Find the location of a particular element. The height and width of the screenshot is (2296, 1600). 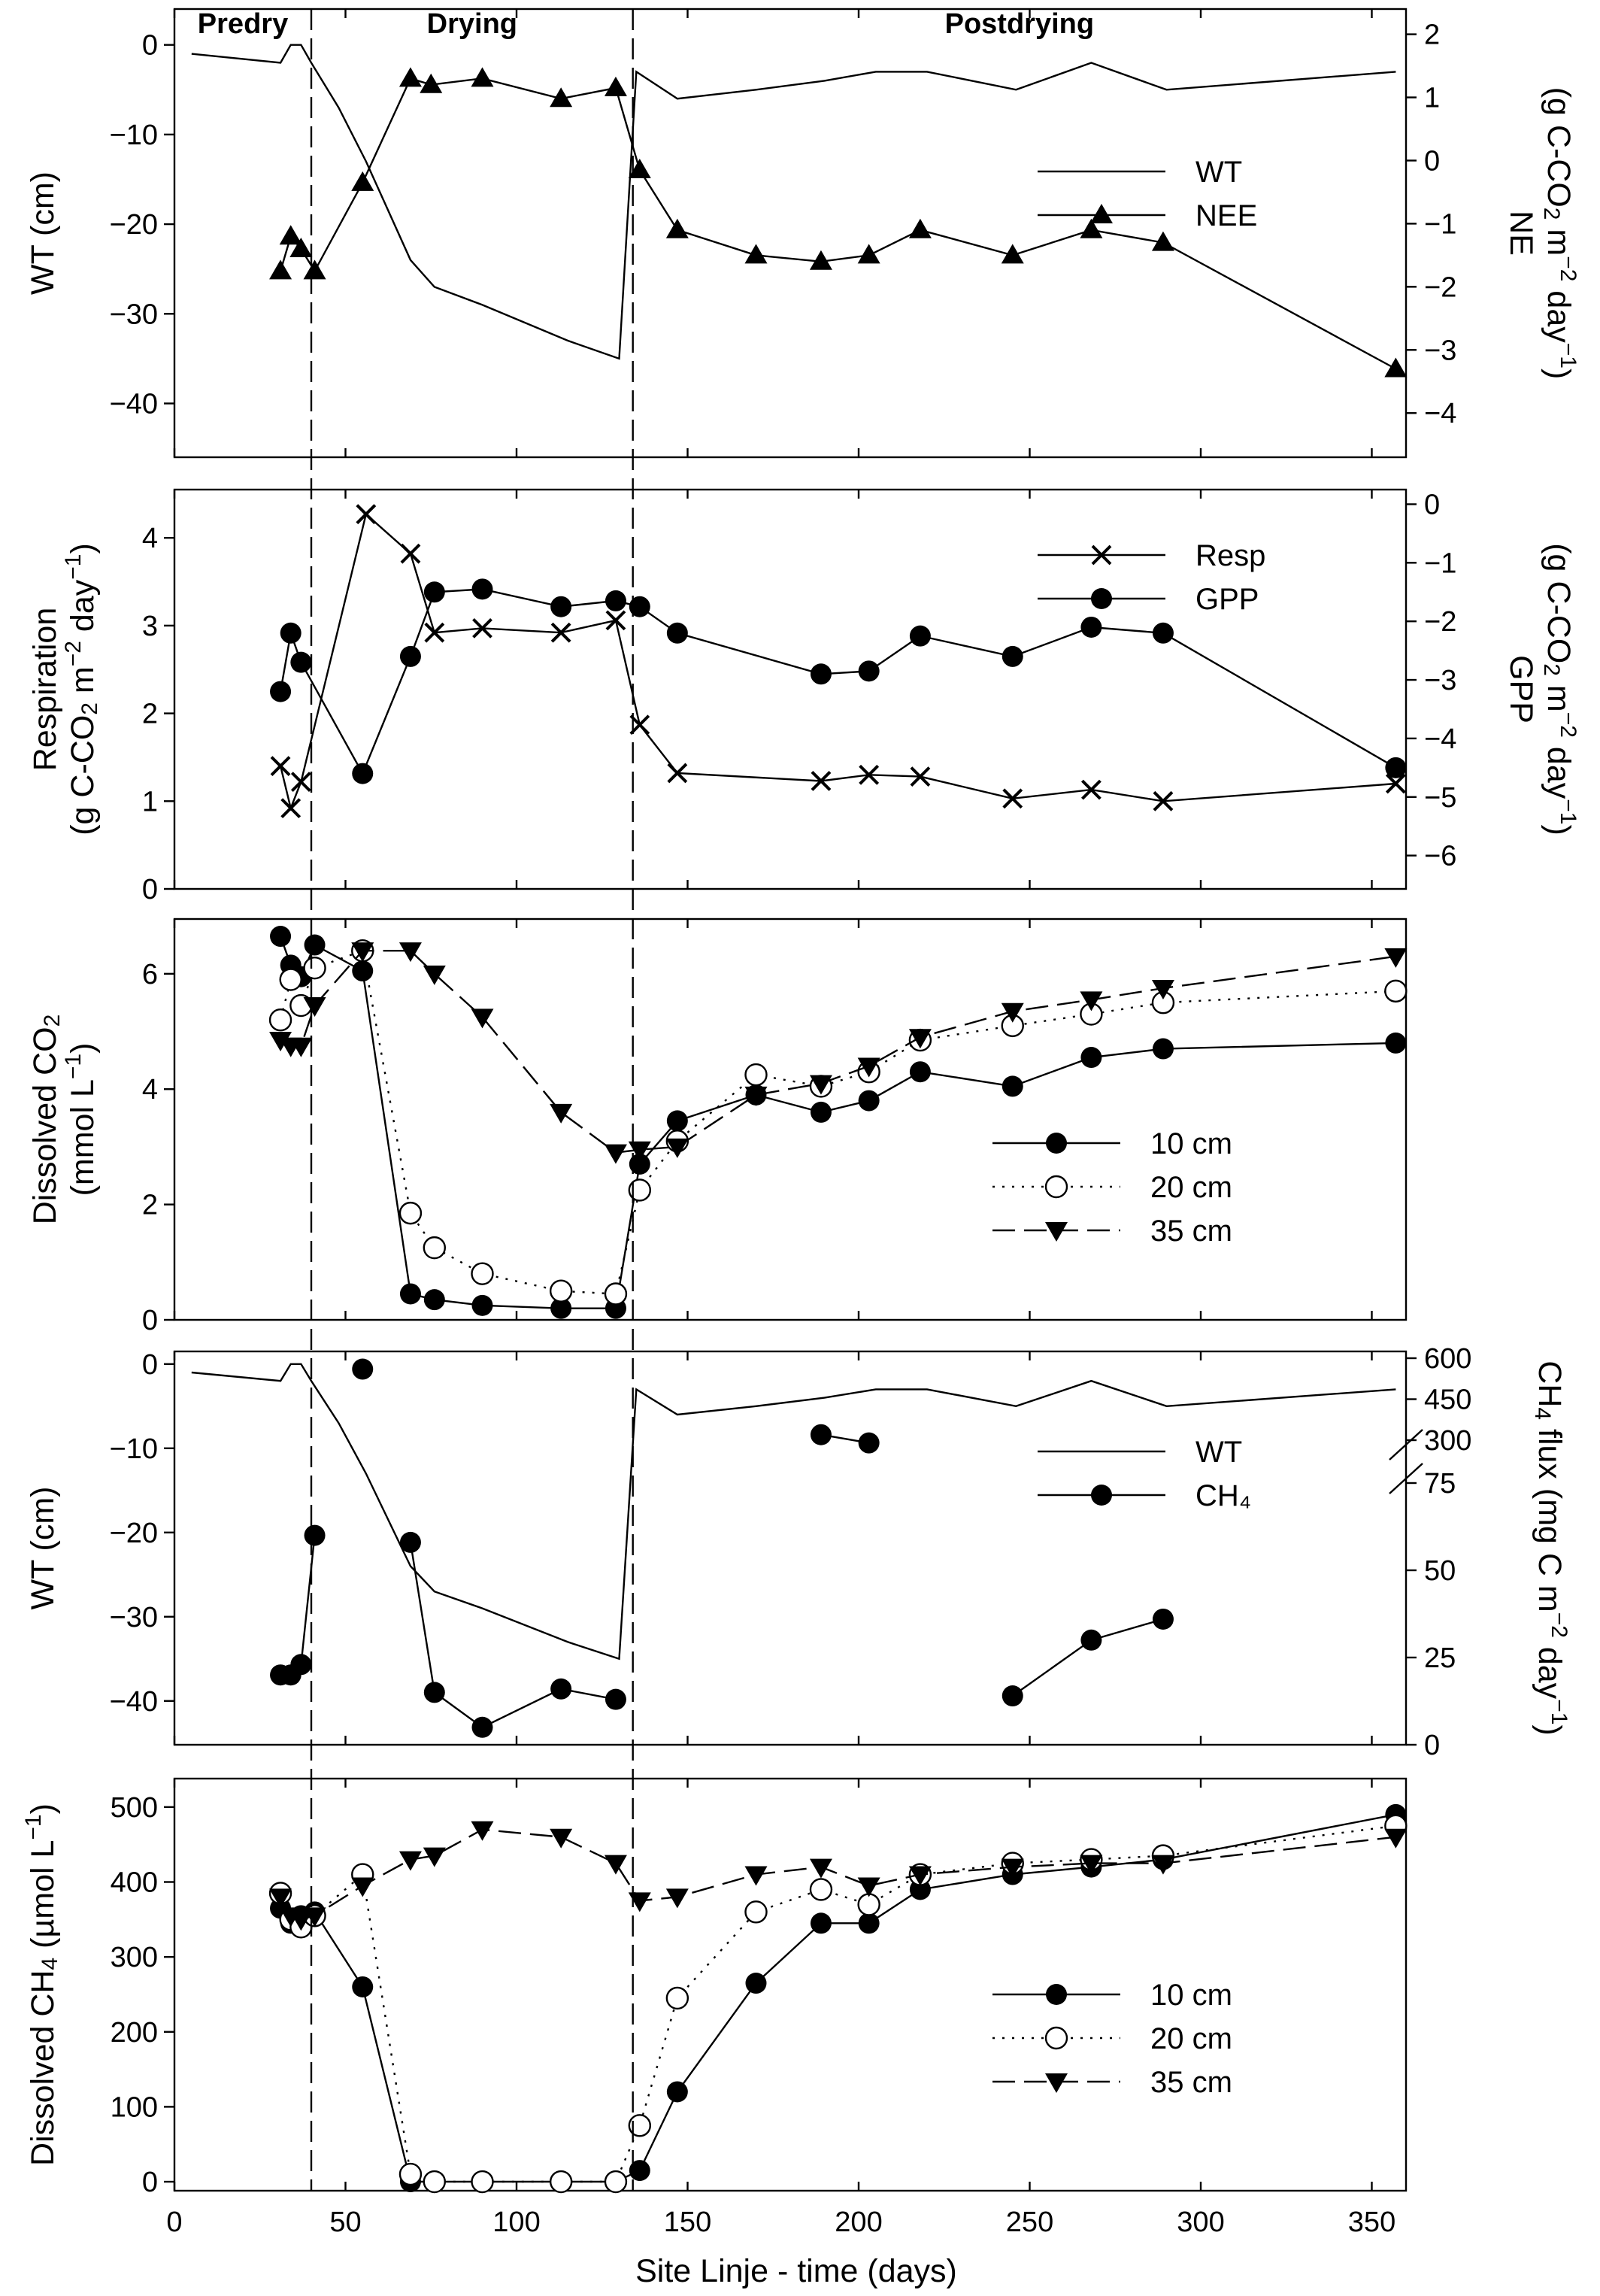

series-35-cm is located at coordinates (839, 1053).